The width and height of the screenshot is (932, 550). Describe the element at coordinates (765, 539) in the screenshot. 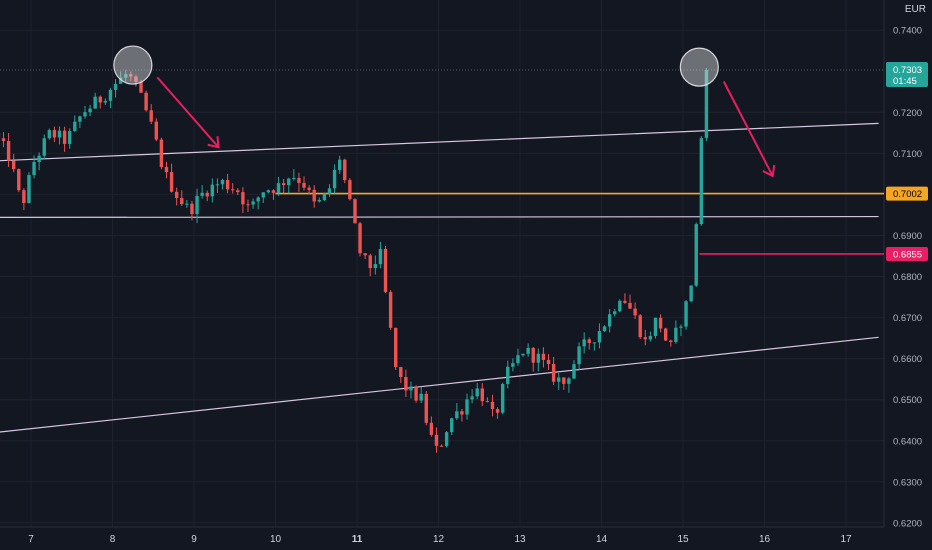

I see `time-tick-label: 16` at that location.